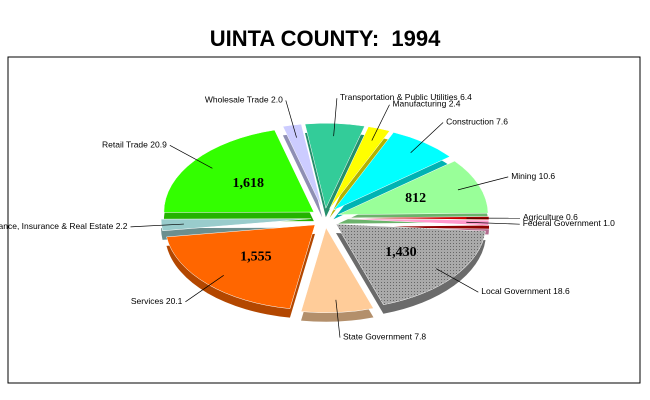  Describe the element at coordinates (277, 100) in the screenshot. I see `slice-value: 2.0` at that location.